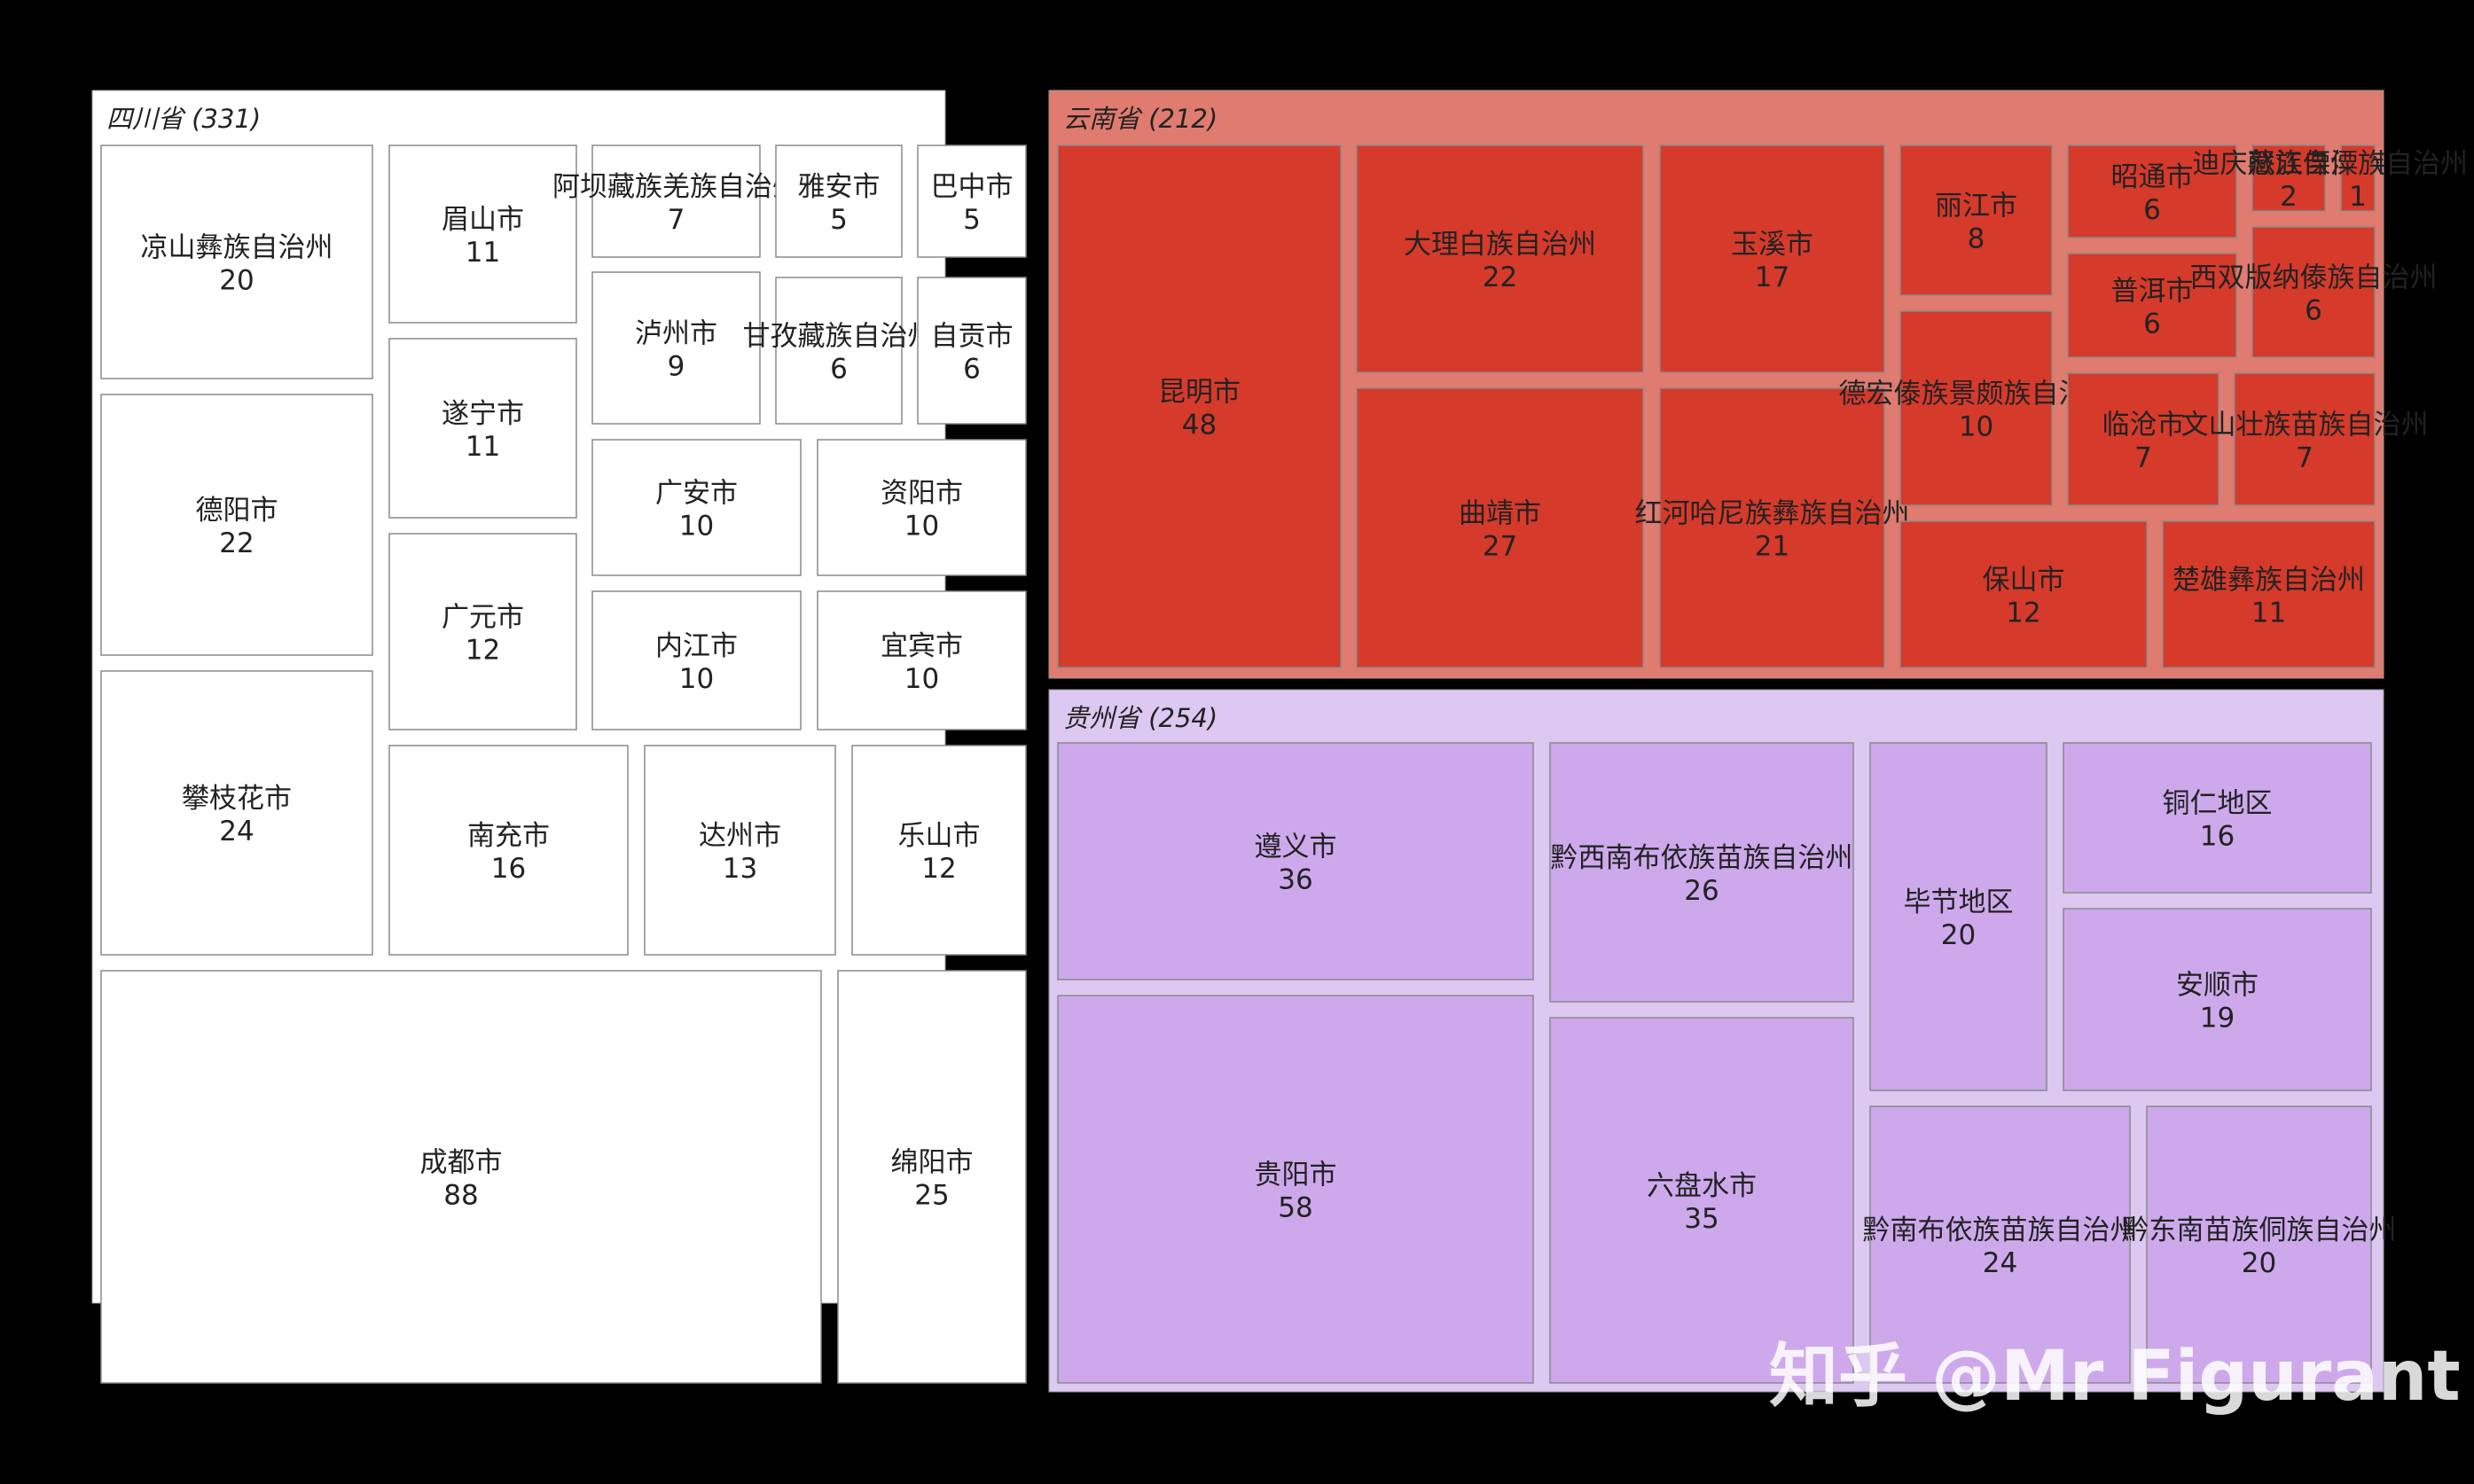 The height and width of the screenshot is (1484, 2474). What do you see at coordinates (676, 334) in the screenshot?
I see `cell-name-label: 泸州市` at bounding box center [676, 334].